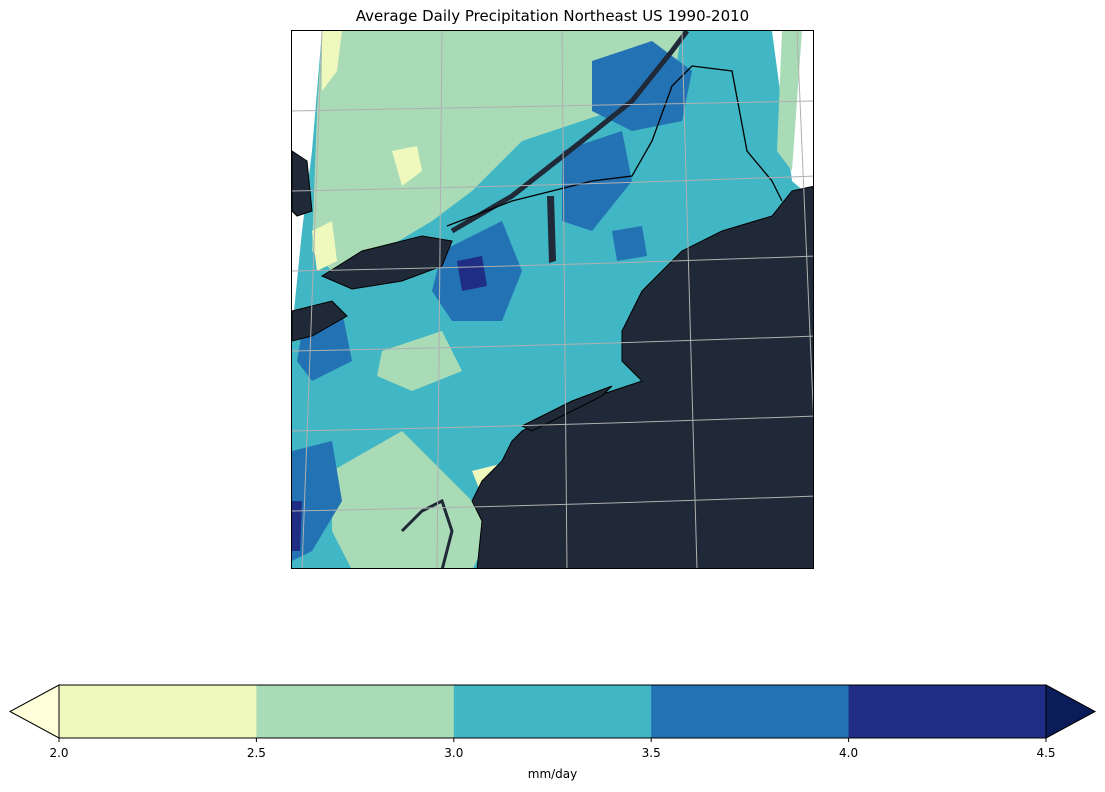  Describe the element at coordinates (34, 711) in the screenshot. I see `colorbar-under-extension` at that location.